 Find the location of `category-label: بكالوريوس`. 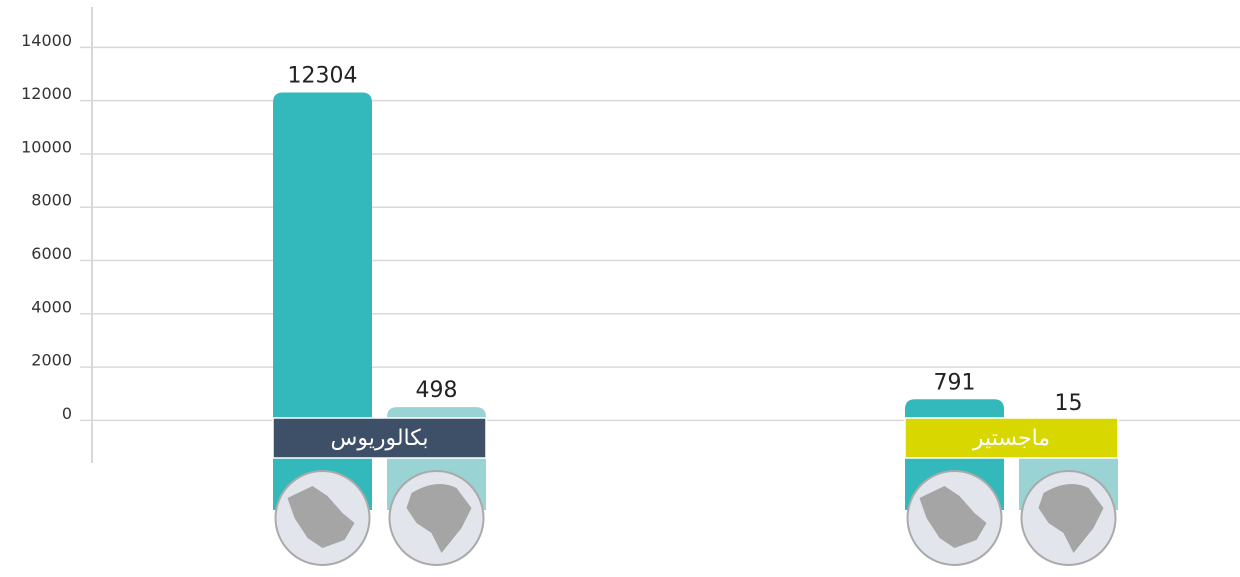

category-label: بكالوريوس is located at coordinates (379, 438).